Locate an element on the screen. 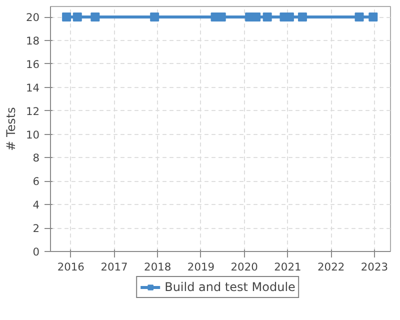 The height and width of the screenshot is (320, 400). x-tick-label: 2016 is located at coordinates (71, 267).